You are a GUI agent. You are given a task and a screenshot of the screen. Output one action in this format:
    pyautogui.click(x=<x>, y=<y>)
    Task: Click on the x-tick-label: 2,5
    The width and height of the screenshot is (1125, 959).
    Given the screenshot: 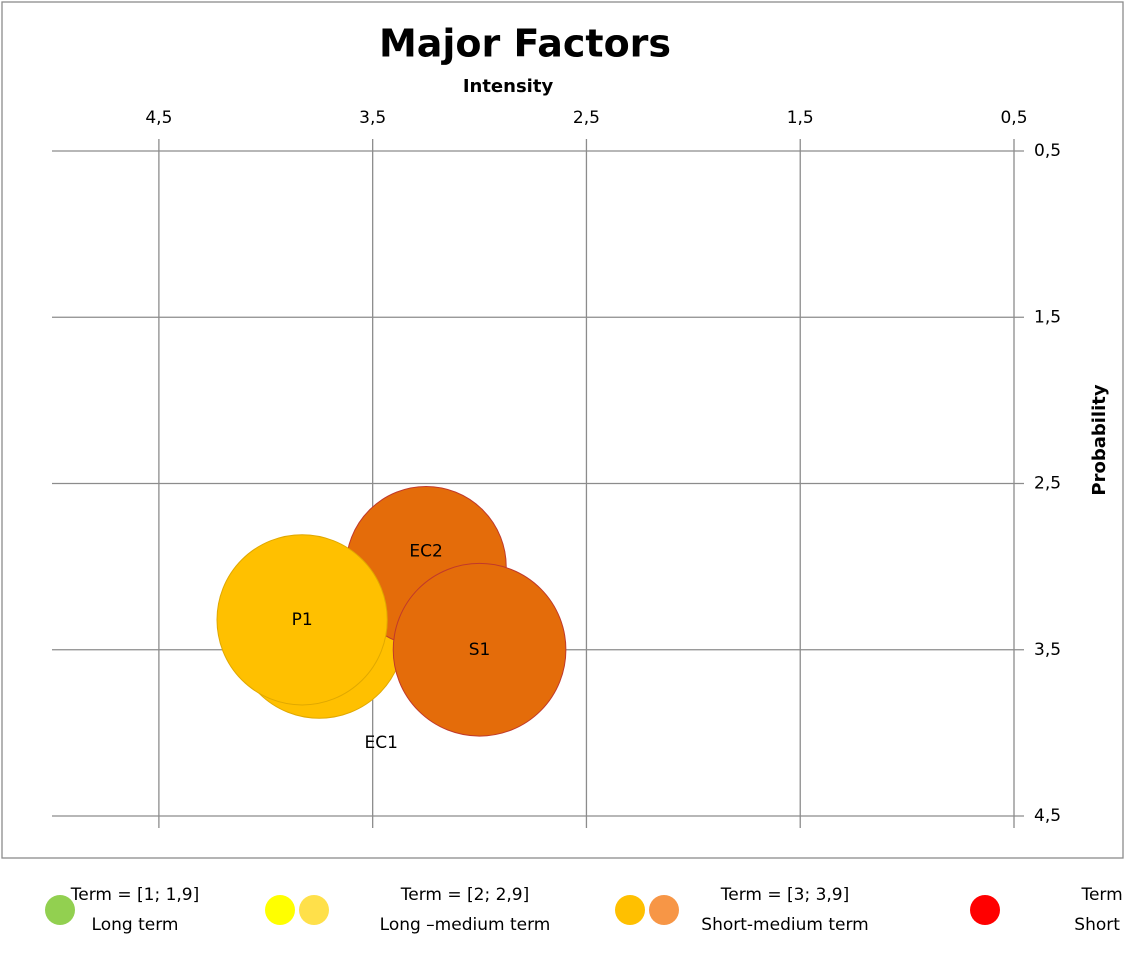 What is the action you would take?
    pyautogui.click(x=586, y=118)
    